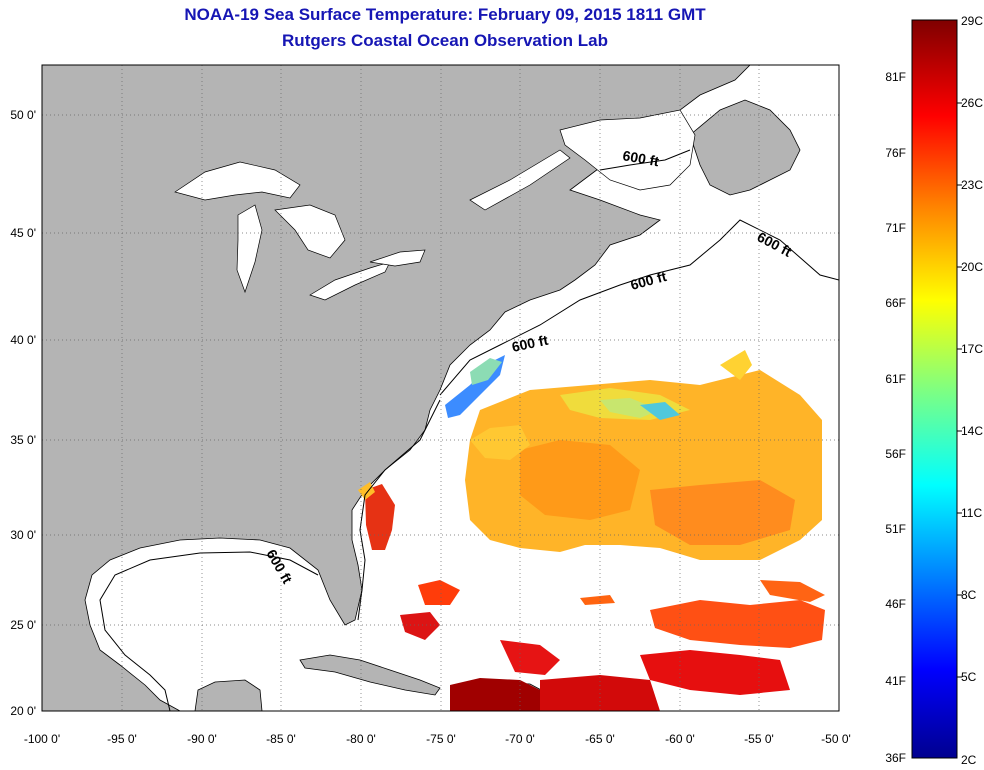 This screenshot has height=770, width=984. What do you see at coordinates (969, 595) in the screenshot?
I see `colorbar-celsius-label: 8C` at bounding box center [969, 595].